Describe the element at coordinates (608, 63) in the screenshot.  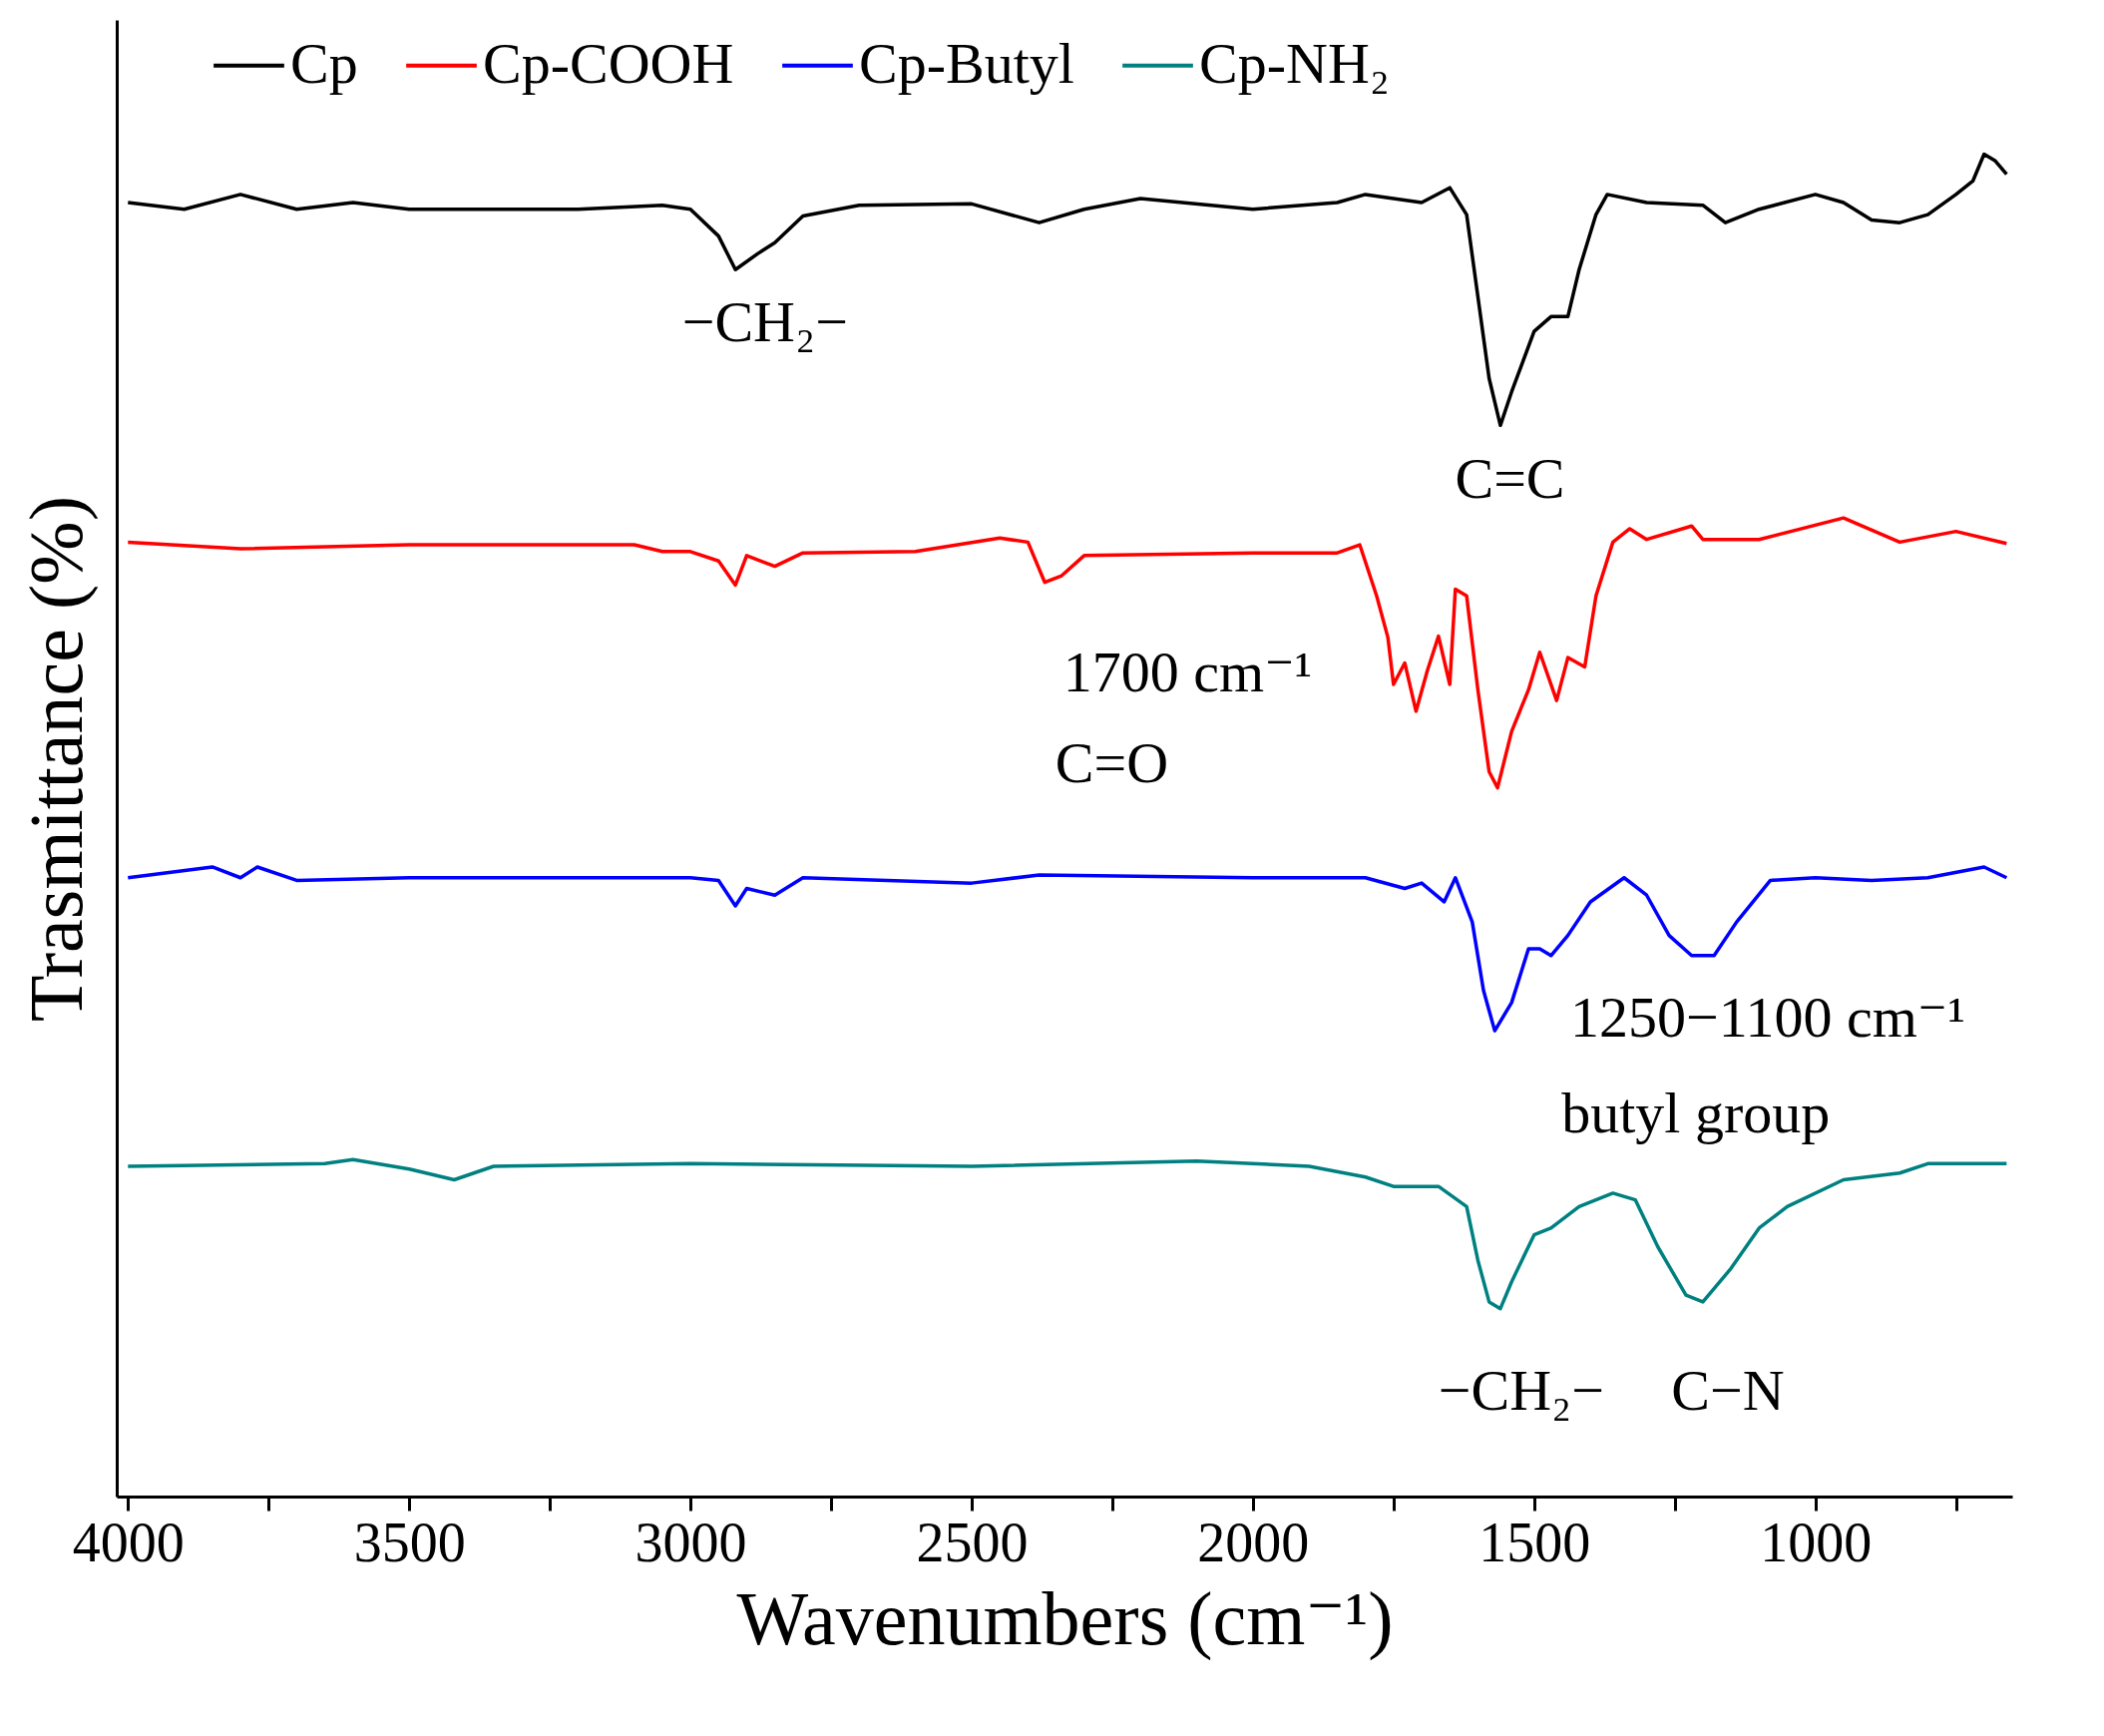
I see `legend-label: Cp-COOH` at that location.